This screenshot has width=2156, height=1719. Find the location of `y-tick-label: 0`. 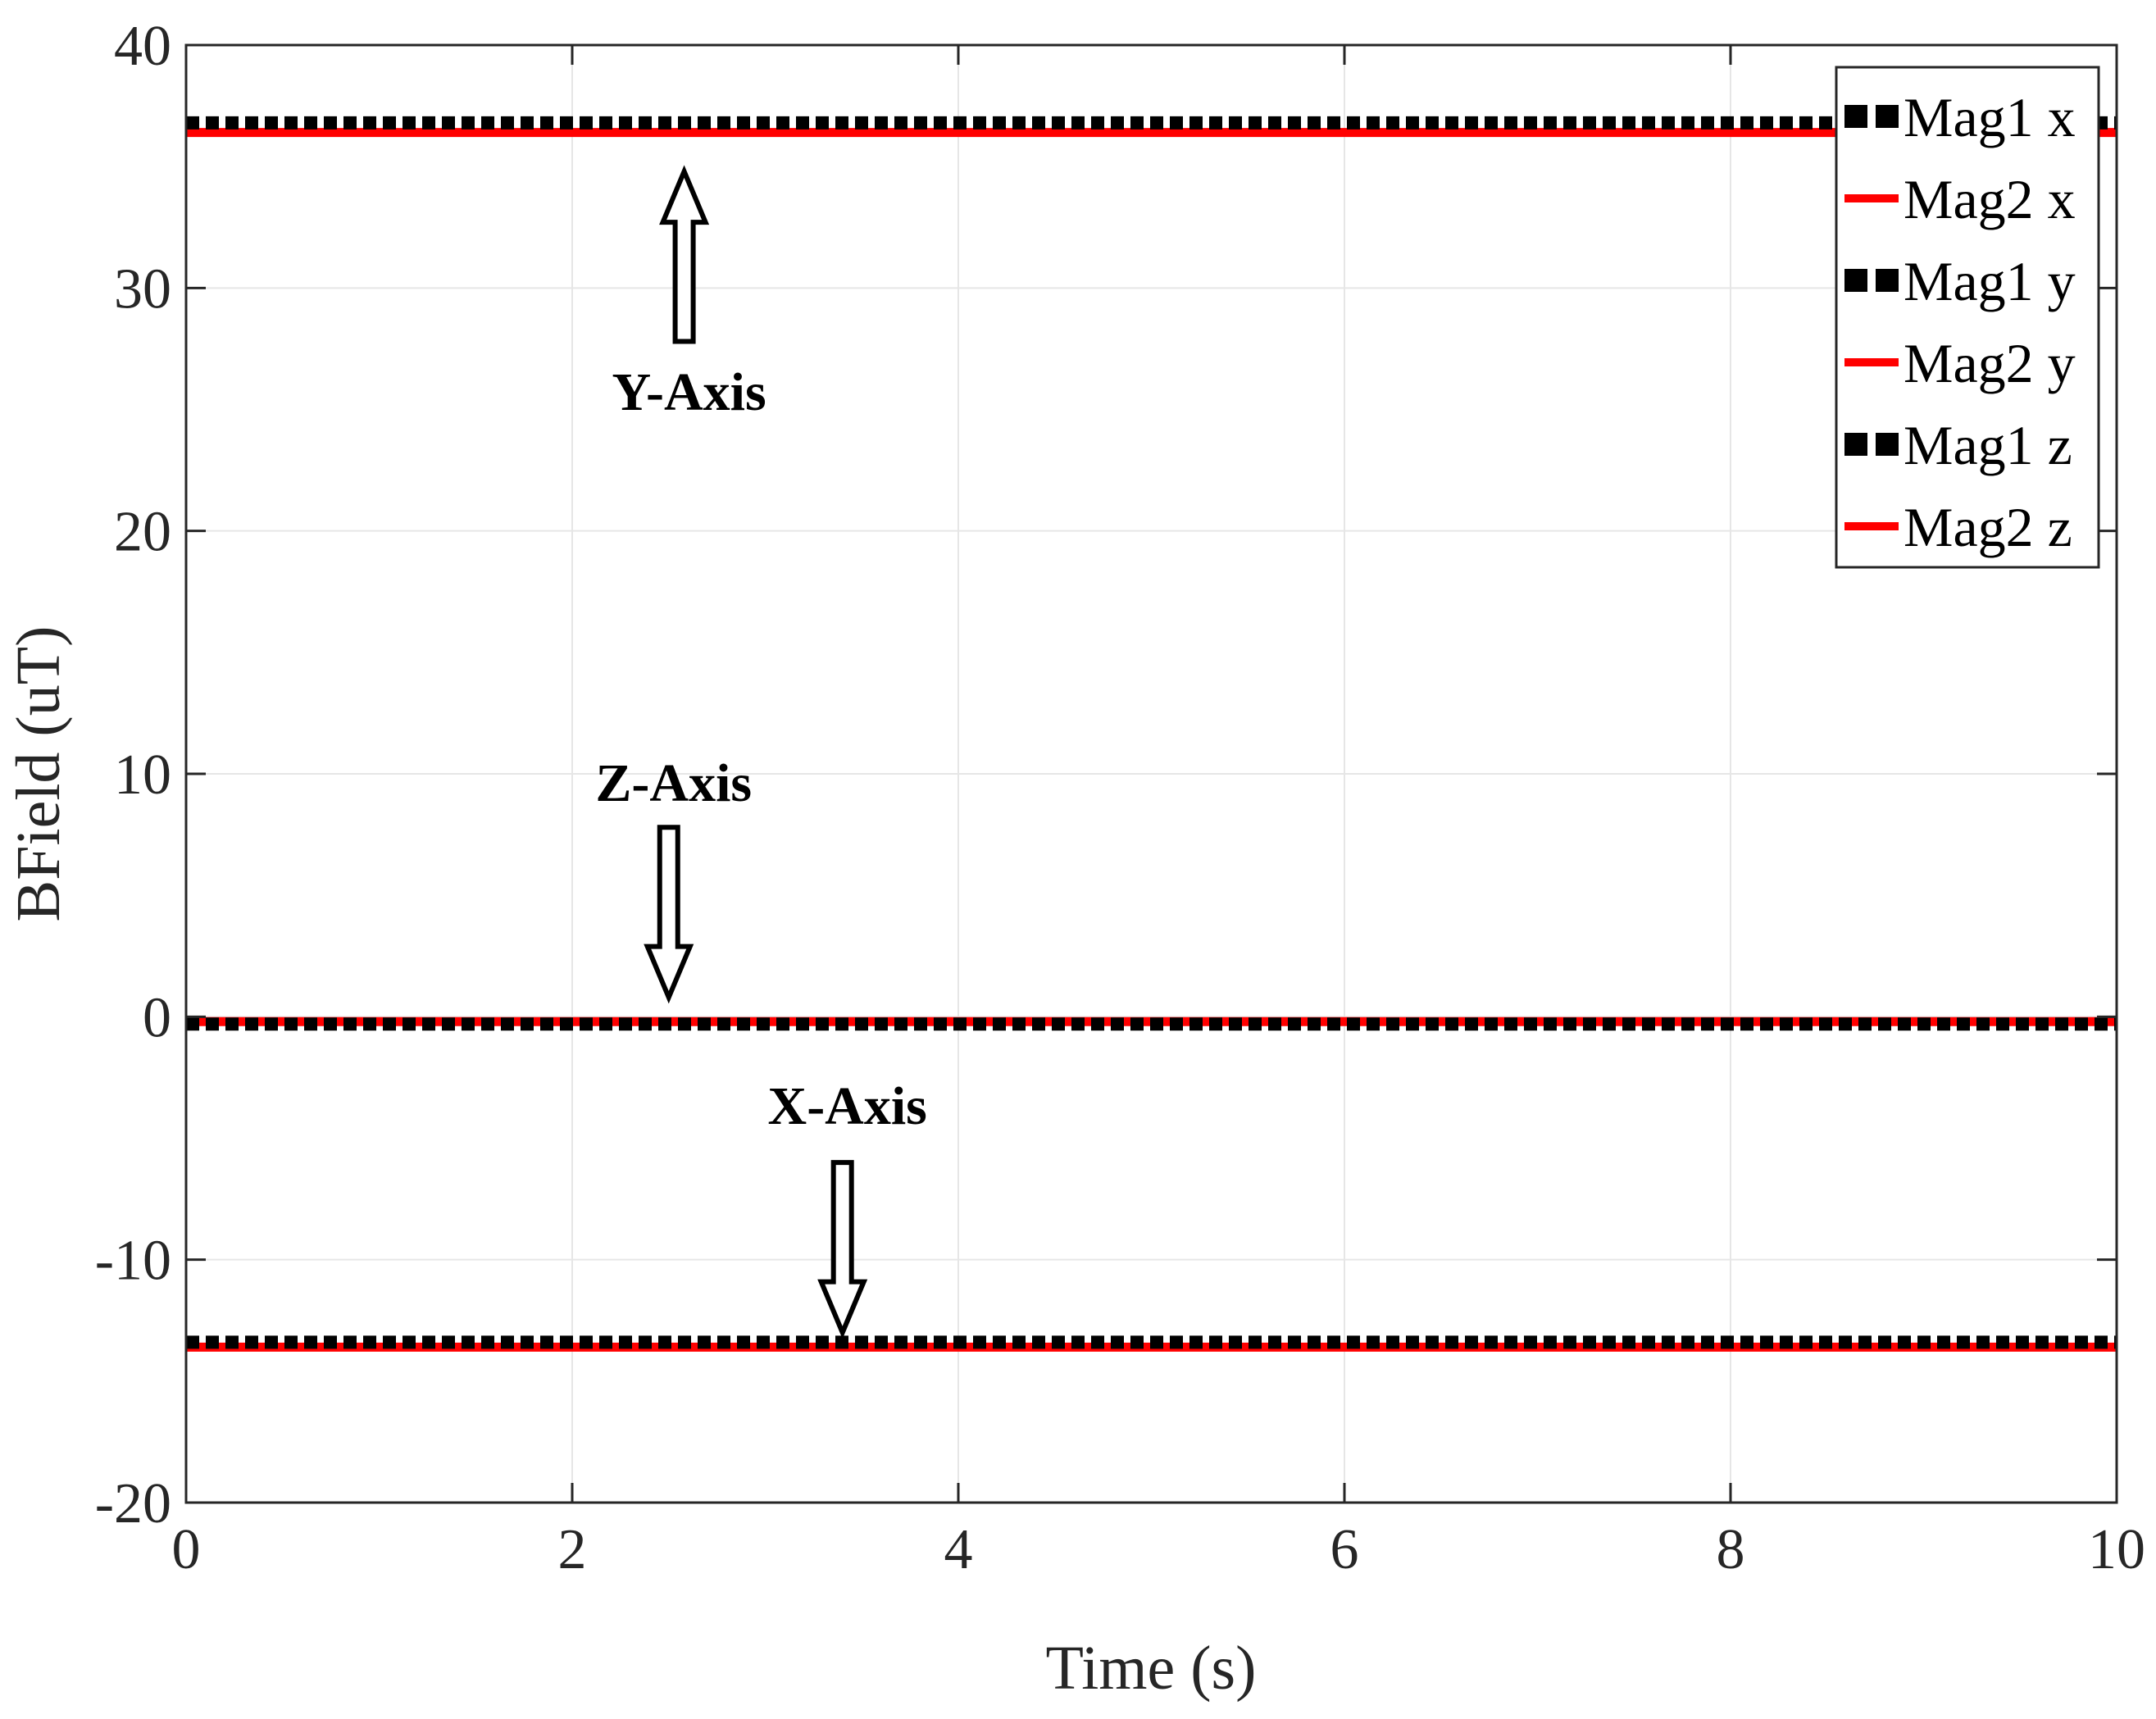

y-tick-label: 0 is located at coordinates (157, 1017).